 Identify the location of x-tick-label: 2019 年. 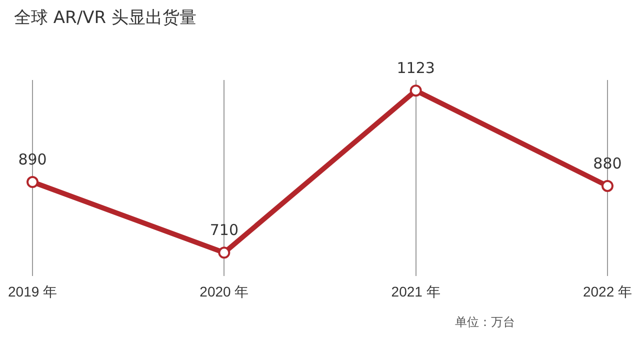
(33, 291).